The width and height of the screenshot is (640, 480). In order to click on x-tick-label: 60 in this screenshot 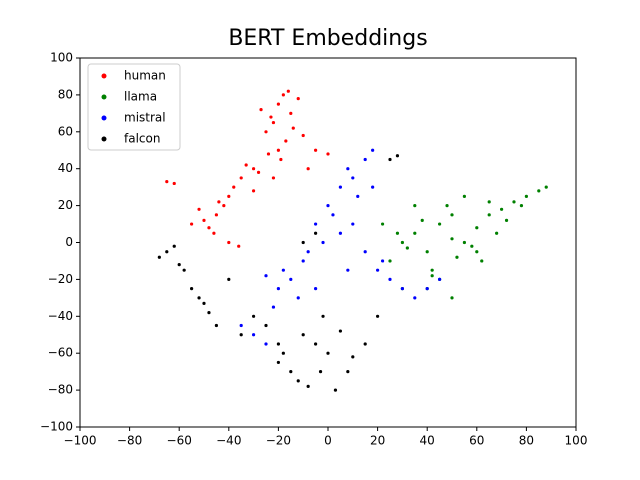, I will do `click(476, 441)`.